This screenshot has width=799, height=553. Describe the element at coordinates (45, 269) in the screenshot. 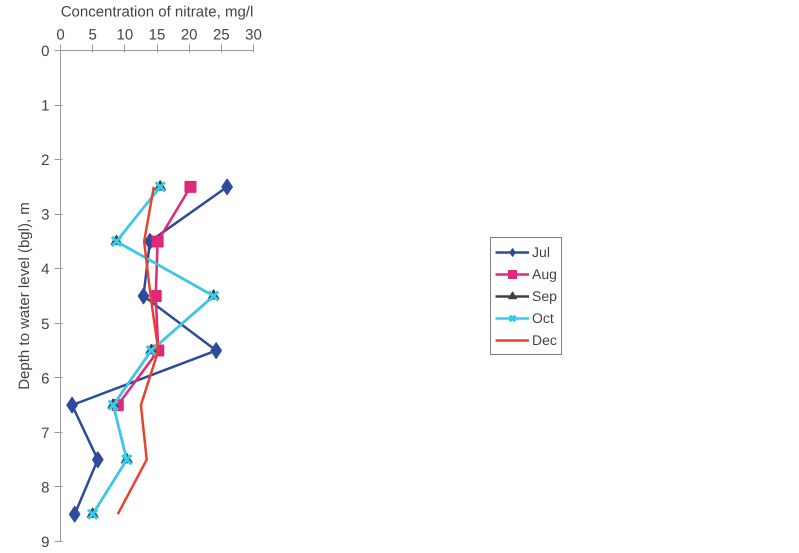

I see `y-tick-label: 4` at that location.